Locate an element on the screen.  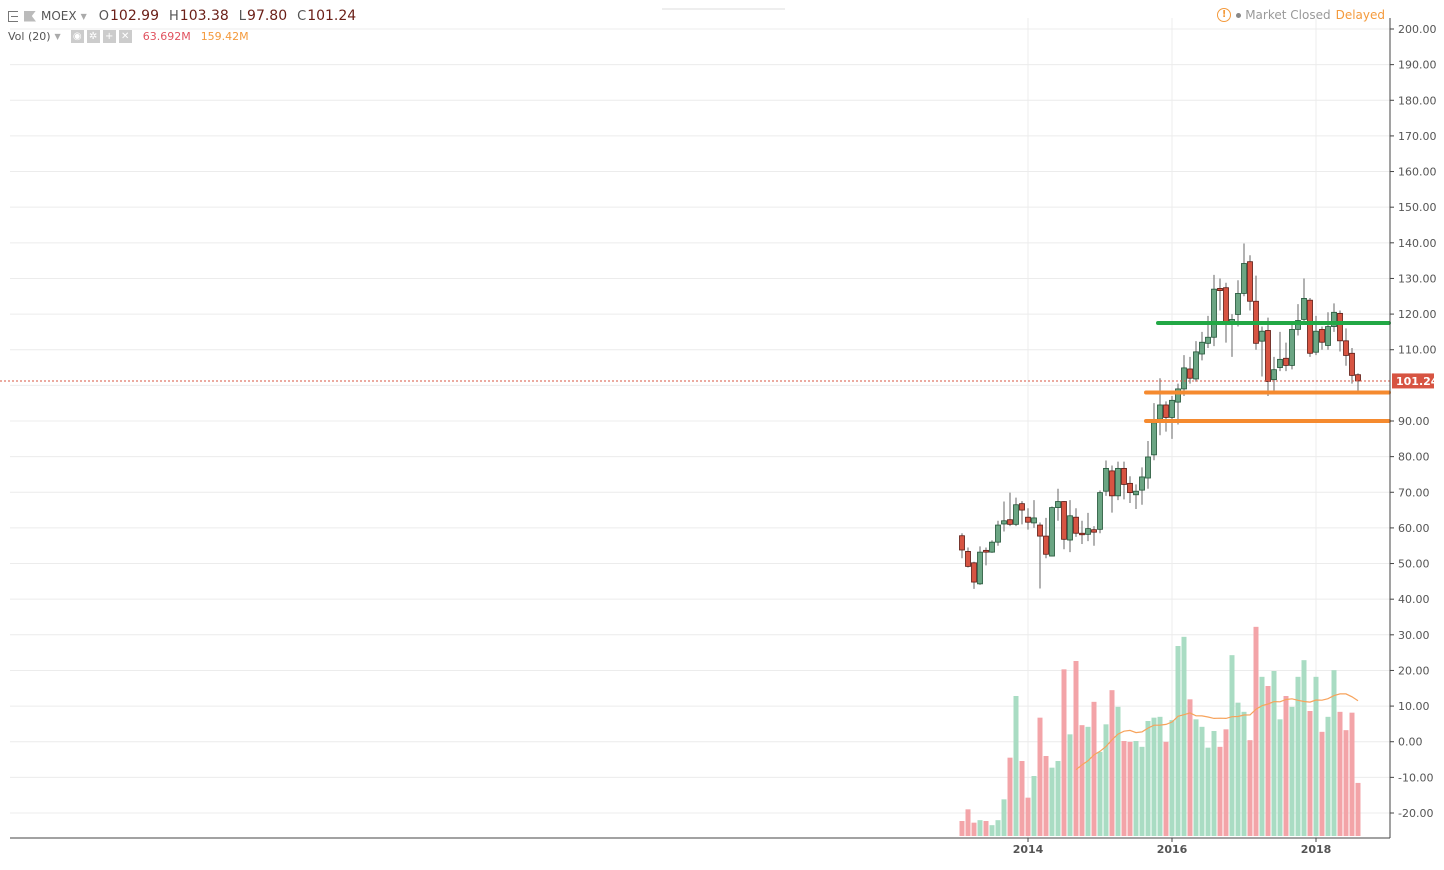
volume-bars is located at coordinates (1160, 731).